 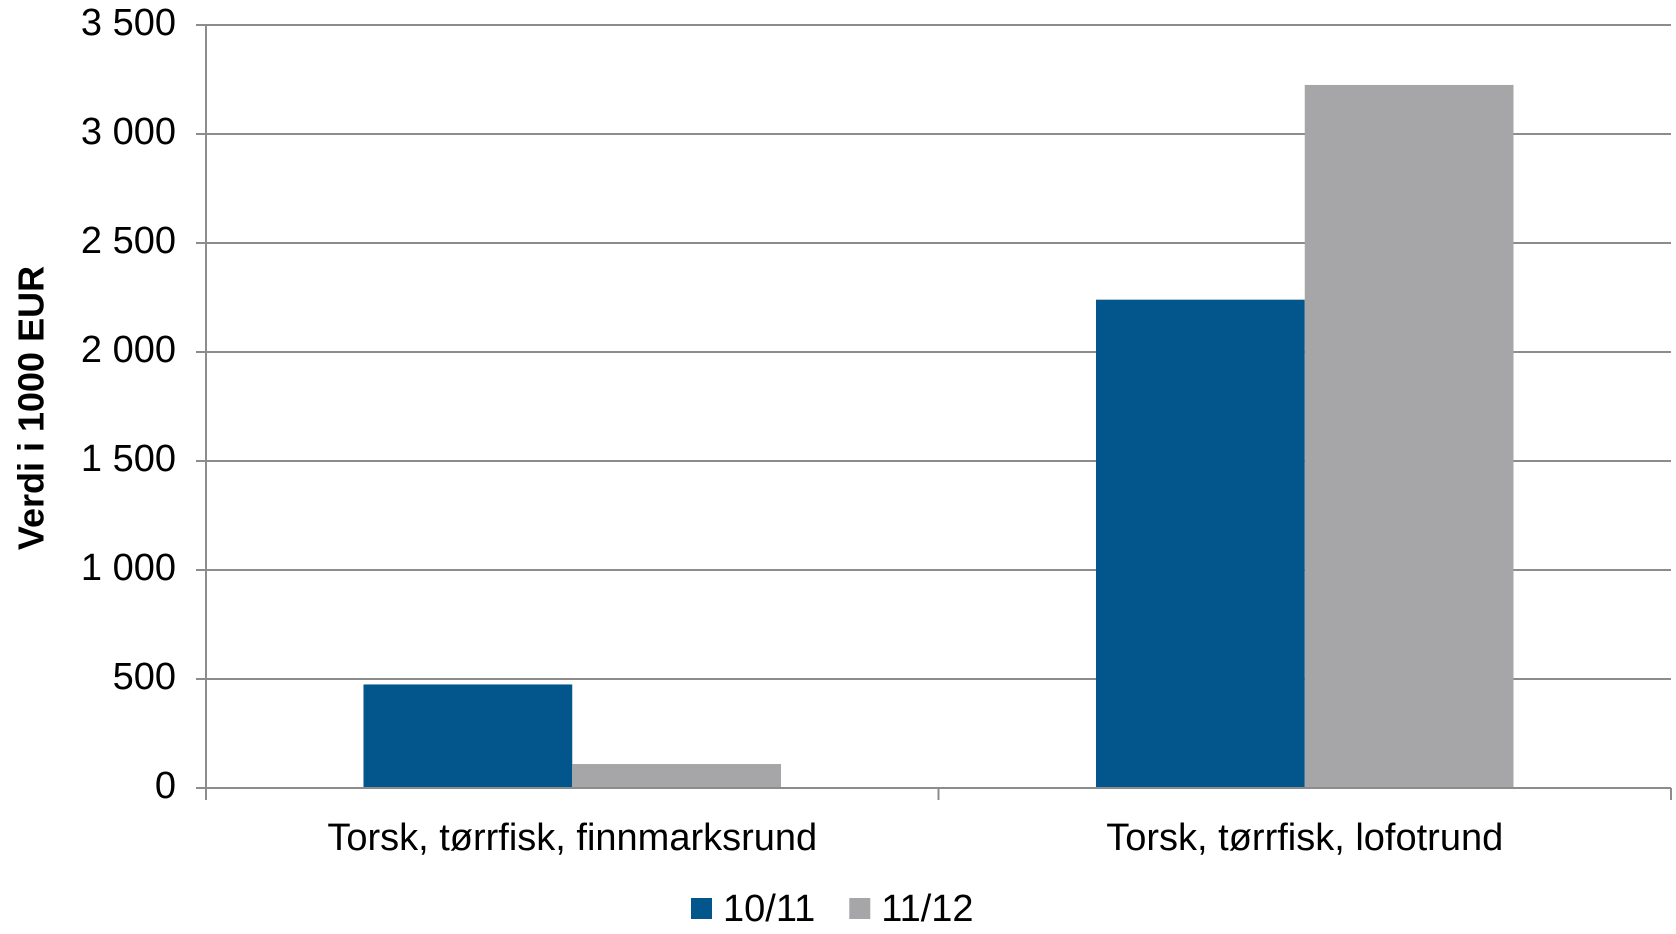 I want to click on x-tick-label: Torsk, tørrfisk, finnmarksrund, so click(x=572, y=838).